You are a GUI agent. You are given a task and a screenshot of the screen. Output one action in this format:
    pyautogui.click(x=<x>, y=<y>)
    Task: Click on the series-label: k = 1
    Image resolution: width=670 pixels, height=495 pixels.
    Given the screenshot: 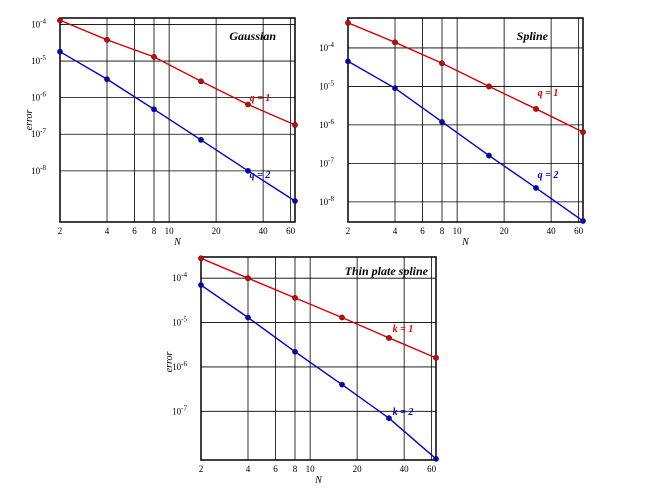 What is the action you would take?
    pyautogui.click(x=403, y=329)
    